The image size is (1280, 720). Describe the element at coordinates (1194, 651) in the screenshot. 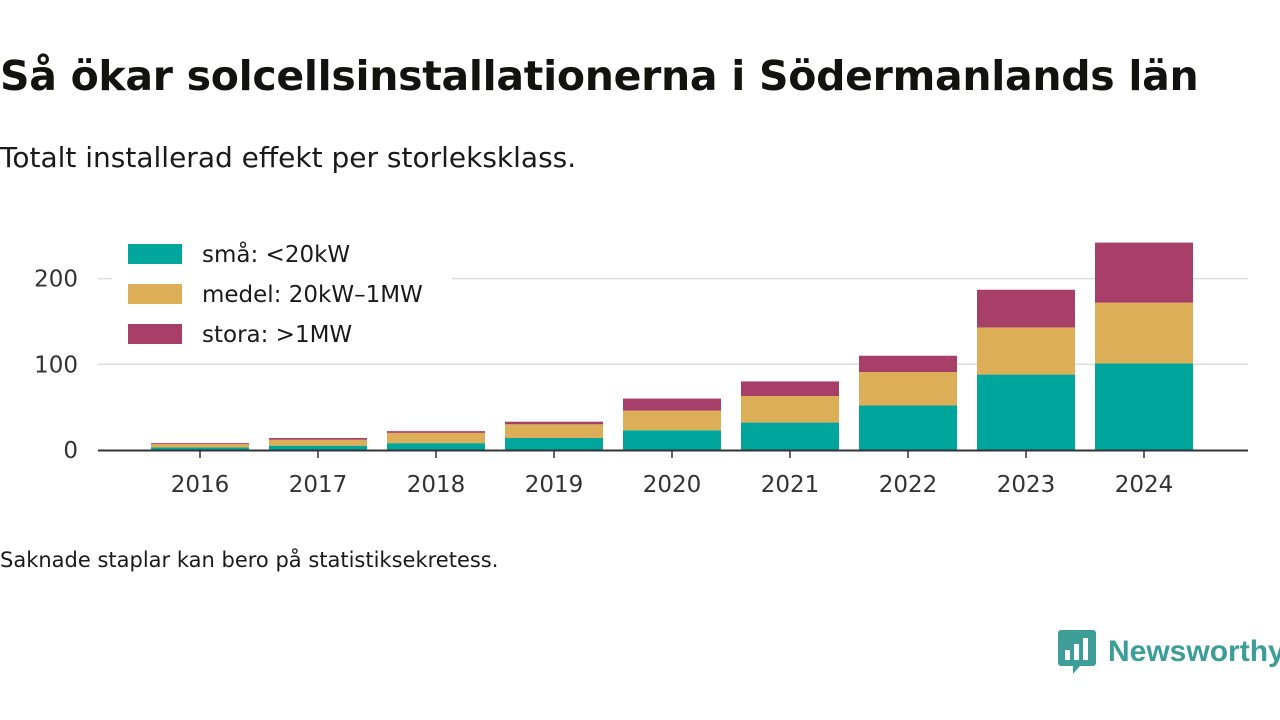

I see `brand-name: Newsworthy` at that location.